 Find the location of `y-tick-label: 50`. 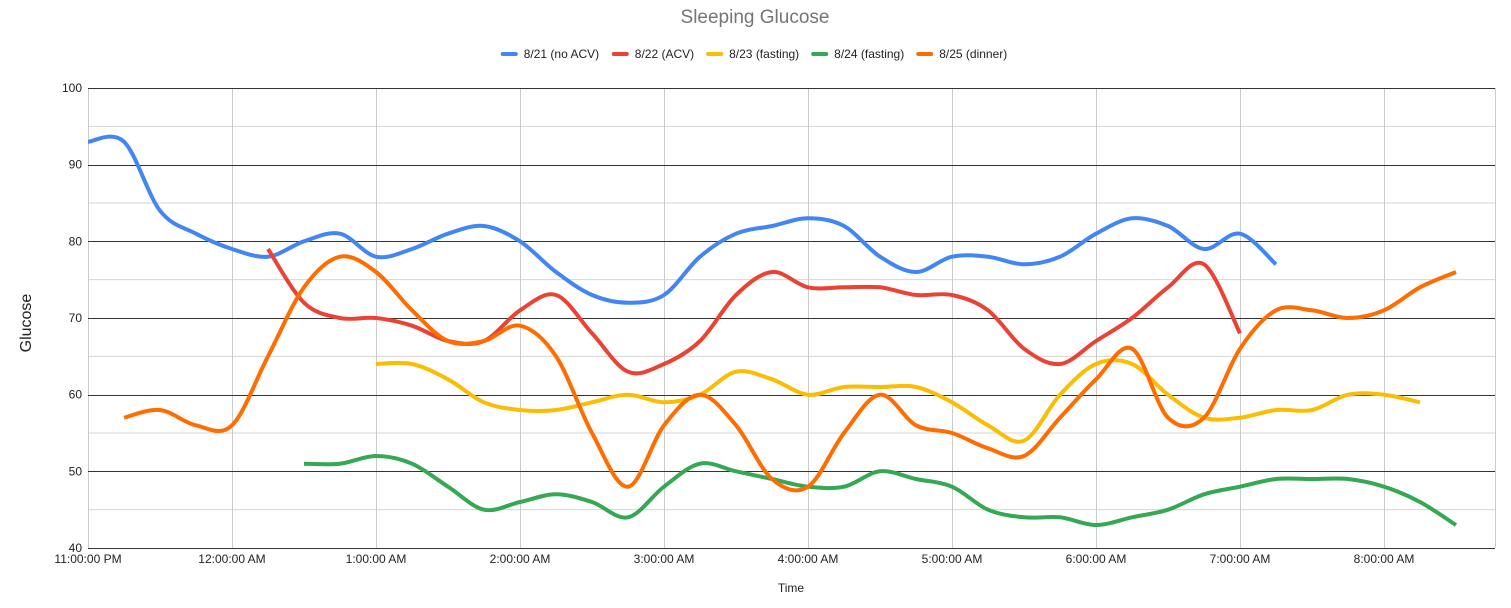

y-tick-label: 50 is located at coordinates (76, 471).